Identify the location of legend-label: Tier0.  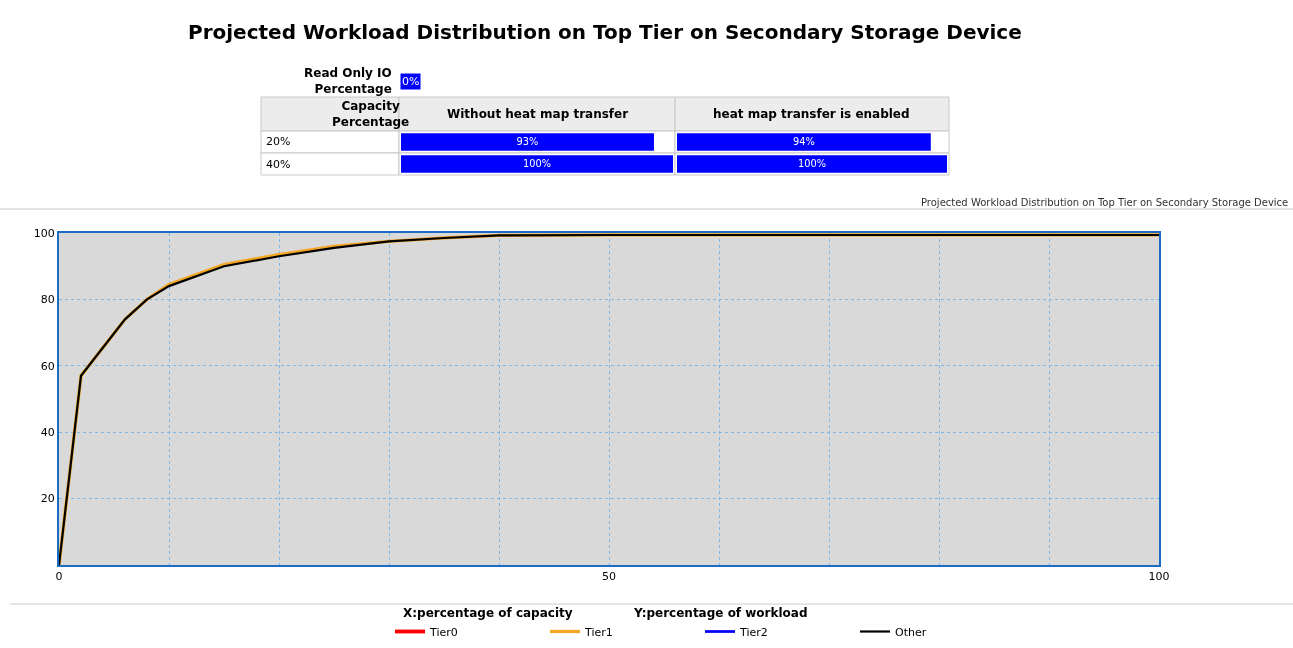
(443, 632).